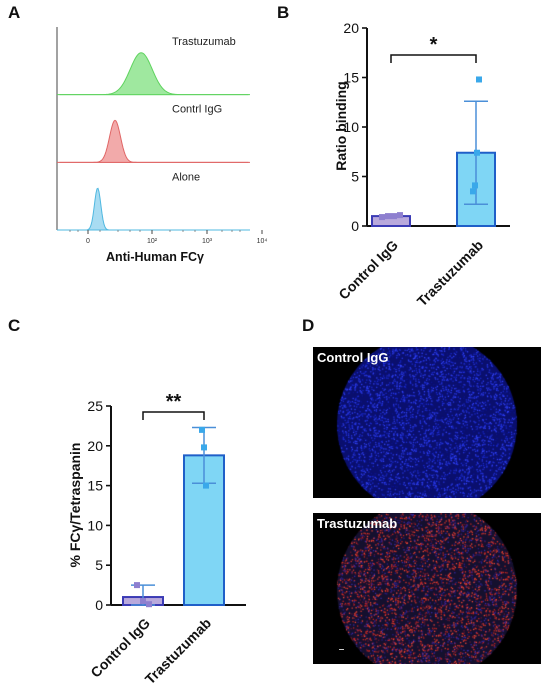 The image size is (550, 696). I want to click on x-tick-label-a: 10⁴, so click(262, 241).